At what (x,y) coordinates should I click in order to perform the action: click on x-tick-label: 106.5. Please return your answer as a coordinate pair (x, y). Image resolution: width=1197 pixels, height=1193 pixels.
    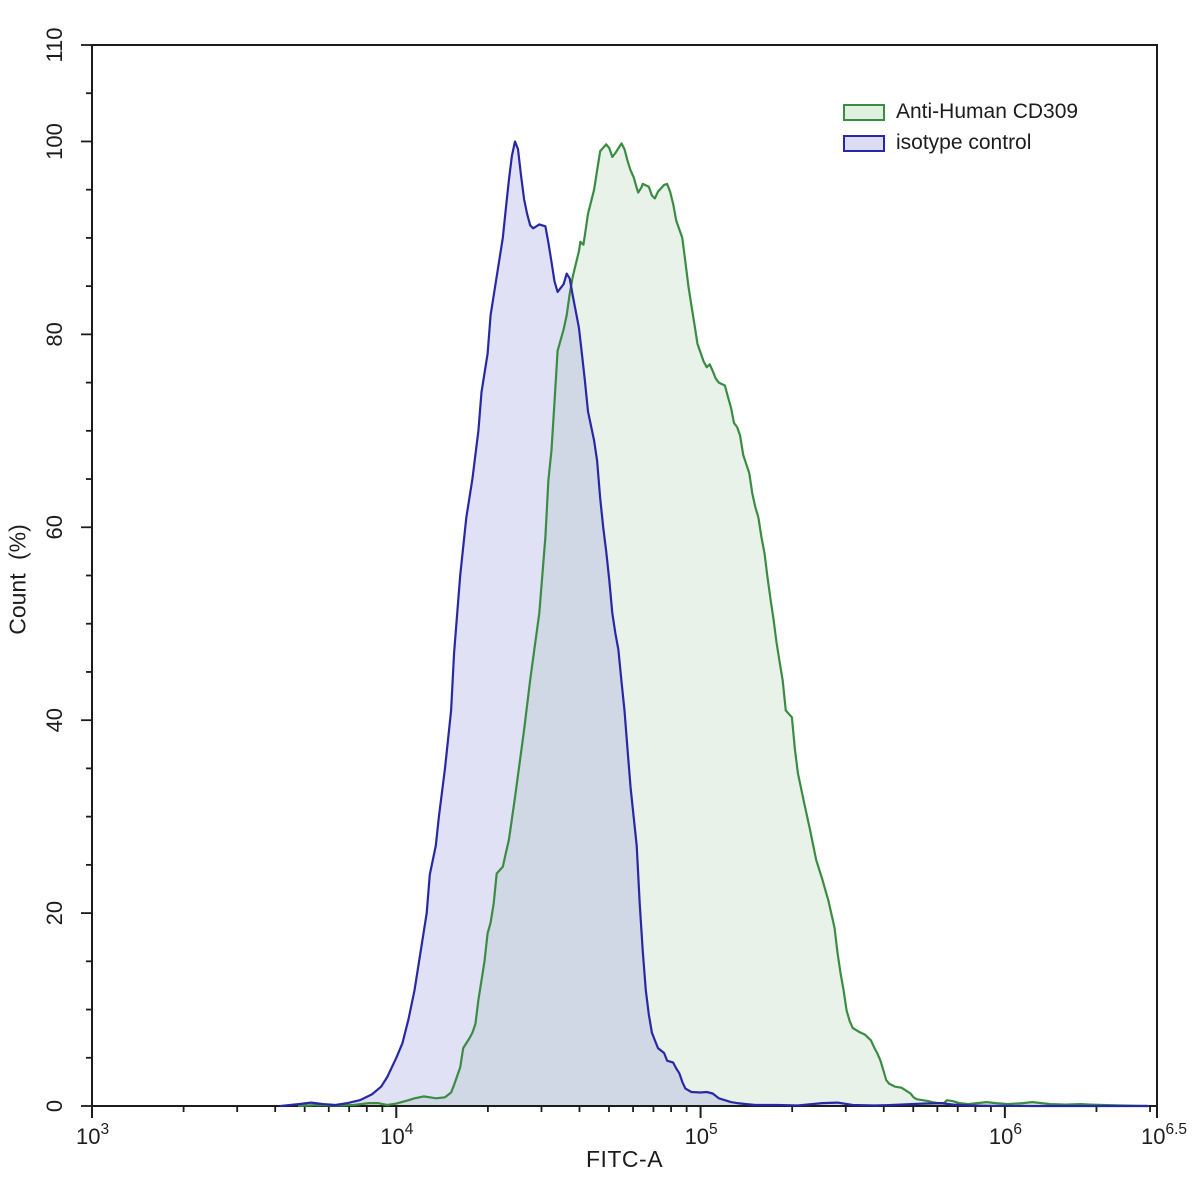
    Looking at the image, I should click on (1164, 1135).